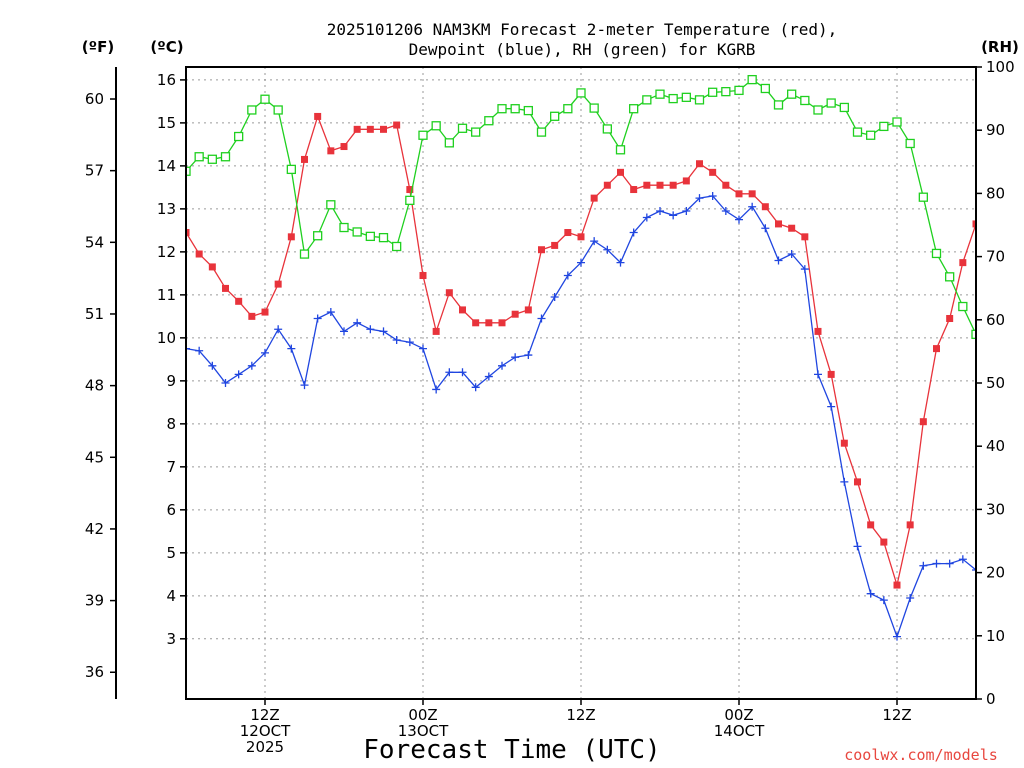 Image resolution: width=1024 pixels, height=768 pixels. I want to click on fahrenheit-tick-label: 42, so click(94, 529).